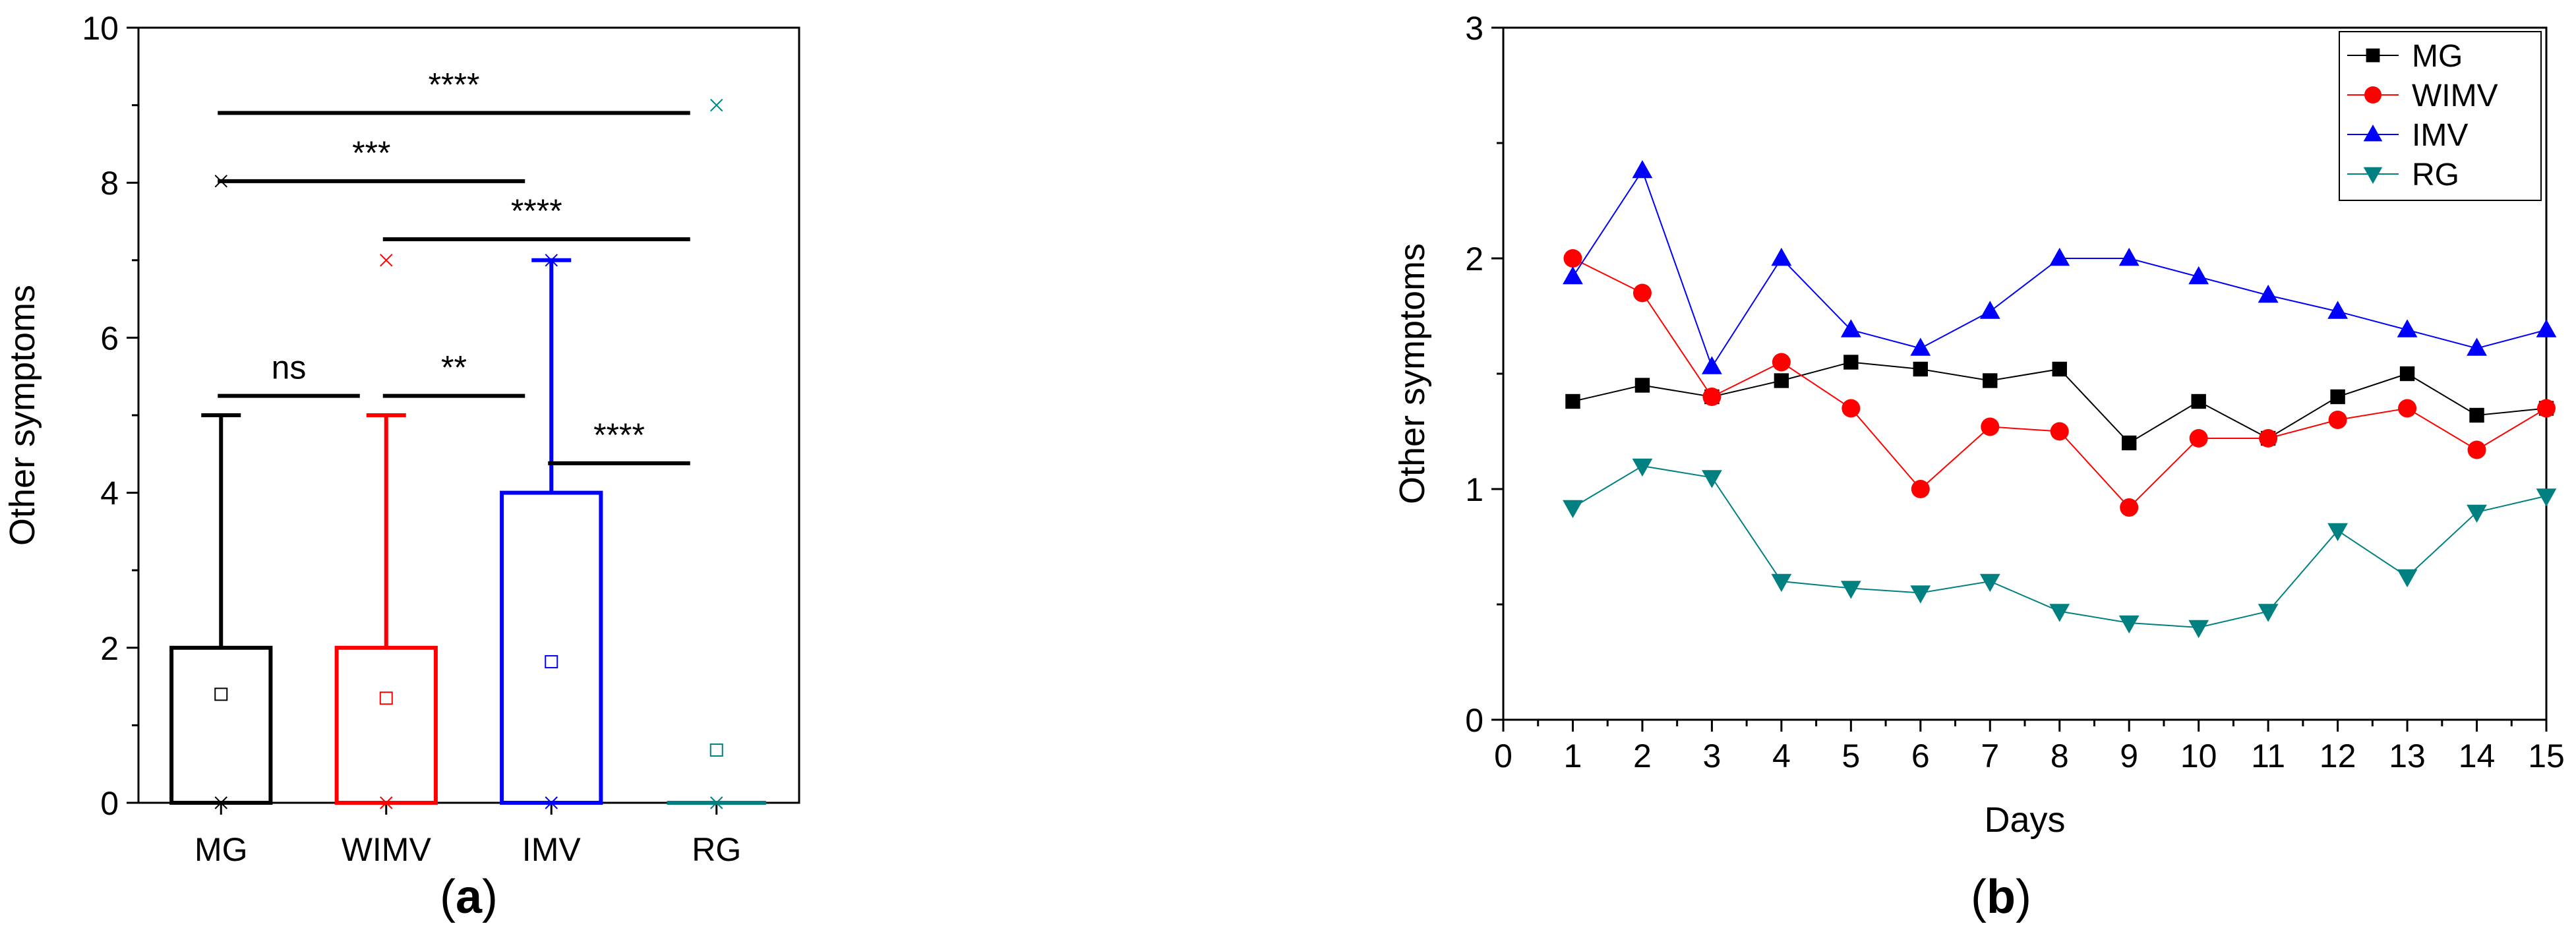 The image size is (2576, 930). Describe the element at coordinates (2546, 756) in the screenshot. I see `panel-b-x-tick-label: 15` at that location.